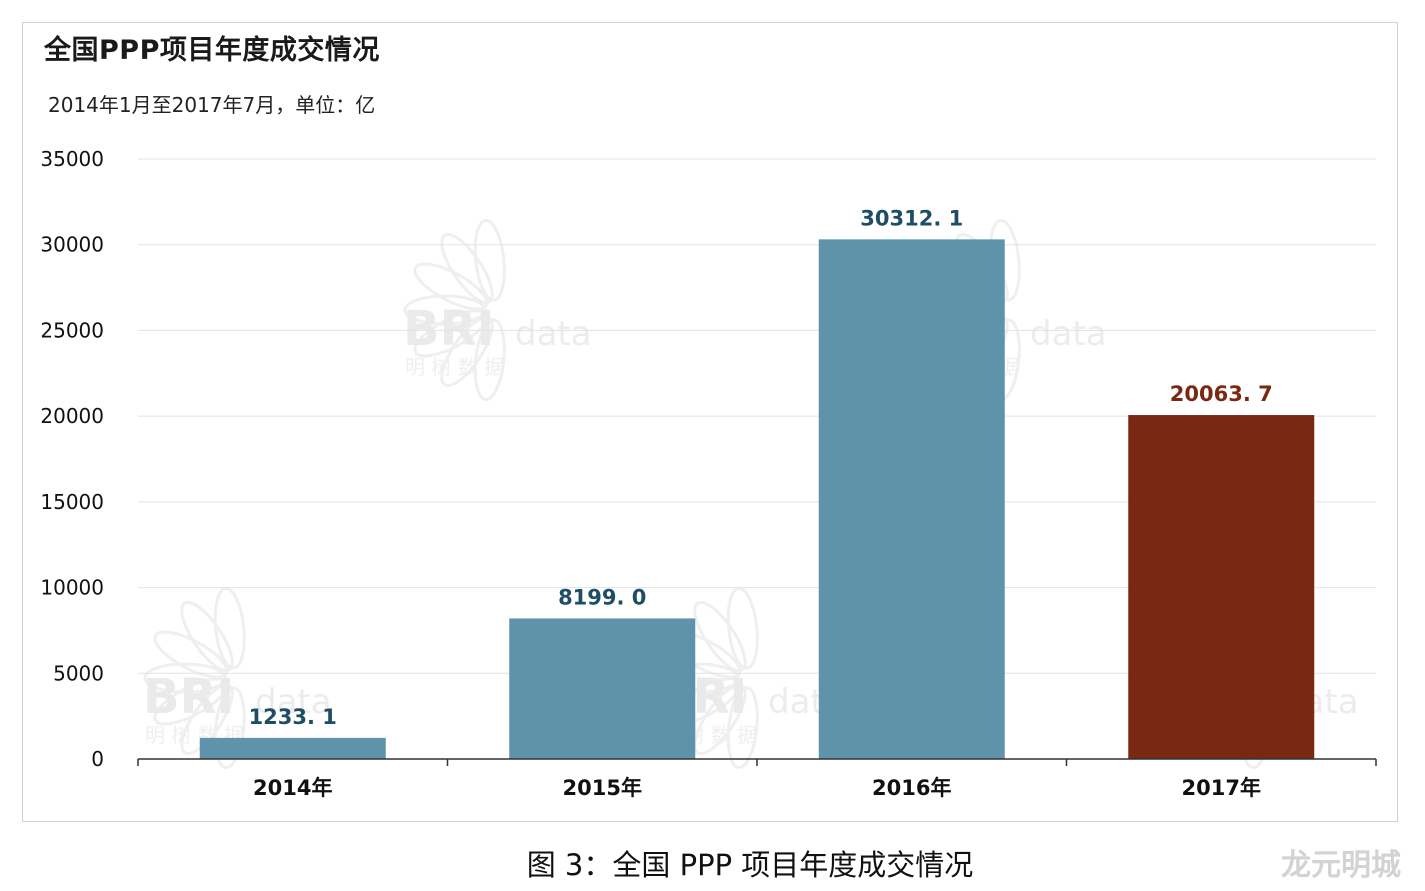  Describe the element at coordinates (602, 788) in the screenshot. I see `x-tick-label: 2015年` at that location.